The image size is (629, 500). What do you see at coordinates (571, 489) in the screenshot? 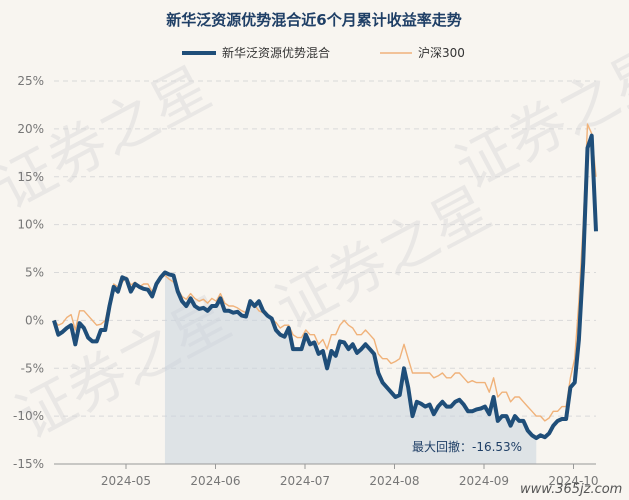
I see `site-watermark: www.365jz.com` at bounding box center [571, 489].